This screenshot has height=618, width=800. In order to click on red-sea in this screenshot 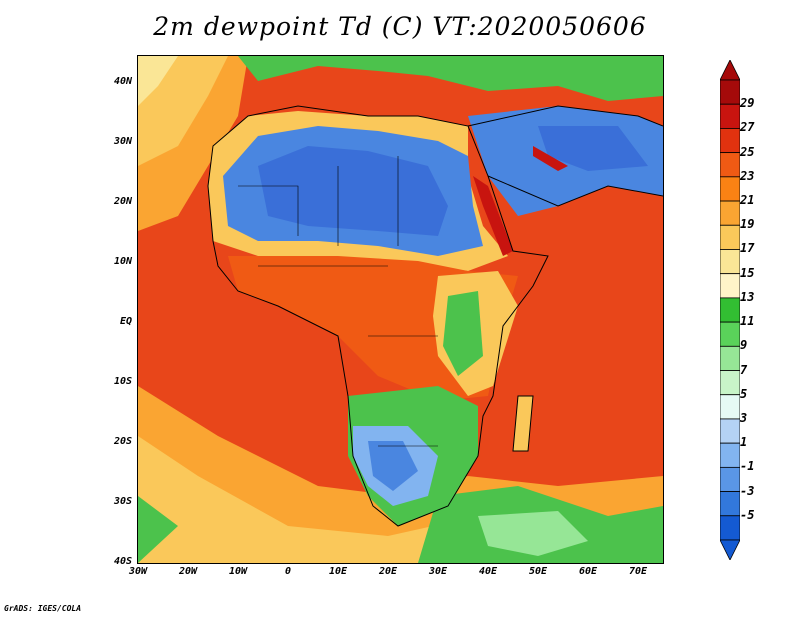, I will do `click(493, 216)`.